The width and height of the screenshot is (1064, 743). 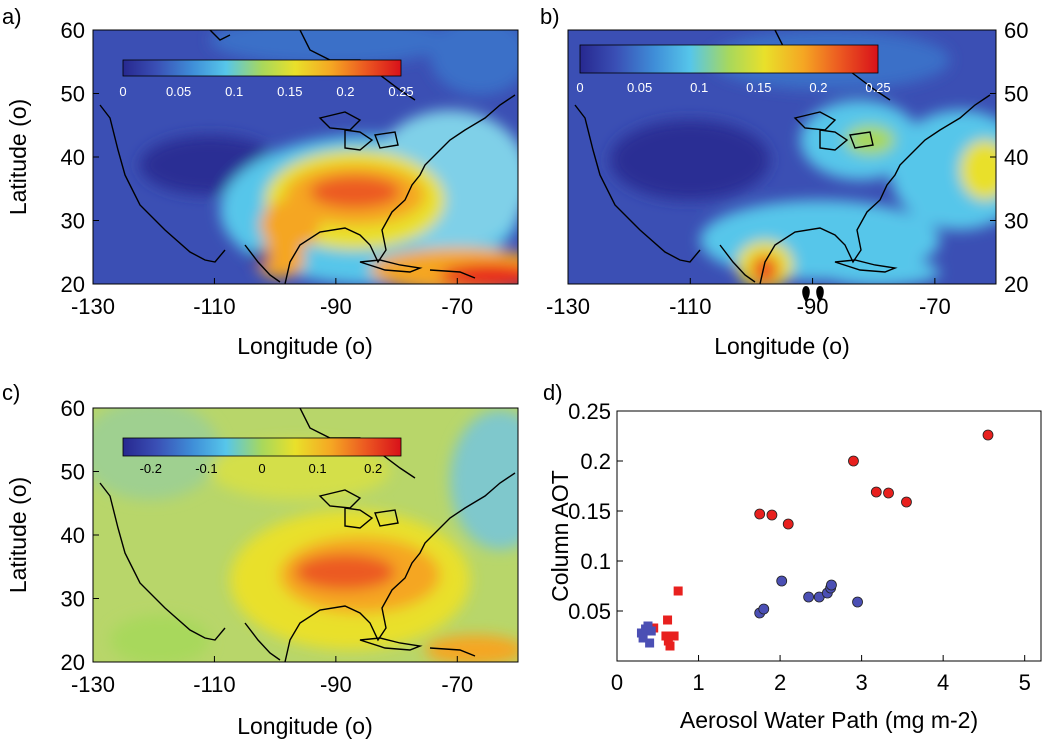 What do you see at coordinates (206, 468) in the screenshot?
I see `colorbar-tick-label: -0.1` at bounding box center [206, 468].